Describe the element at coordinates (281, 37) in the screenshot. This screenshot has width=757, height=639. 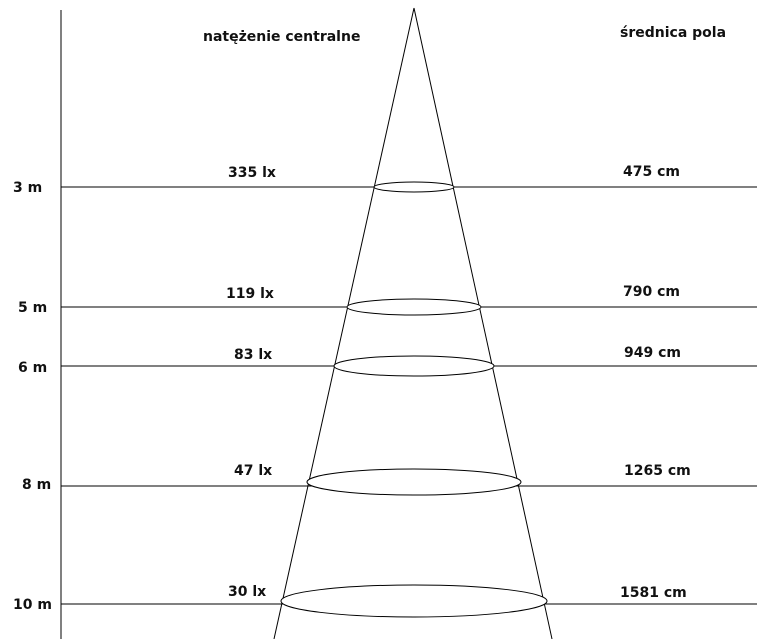
I see `header-illuminance: natężenie centralne` at that location.